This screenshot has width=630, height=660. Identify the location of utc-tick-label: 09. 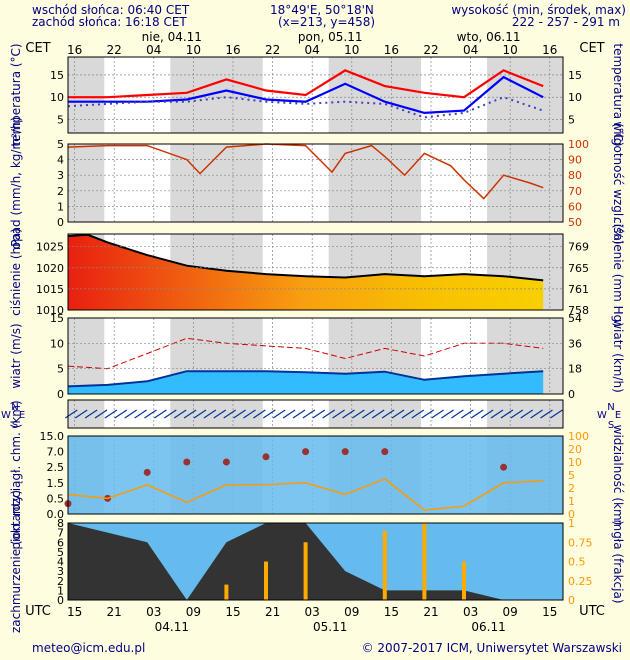
(193, 612).